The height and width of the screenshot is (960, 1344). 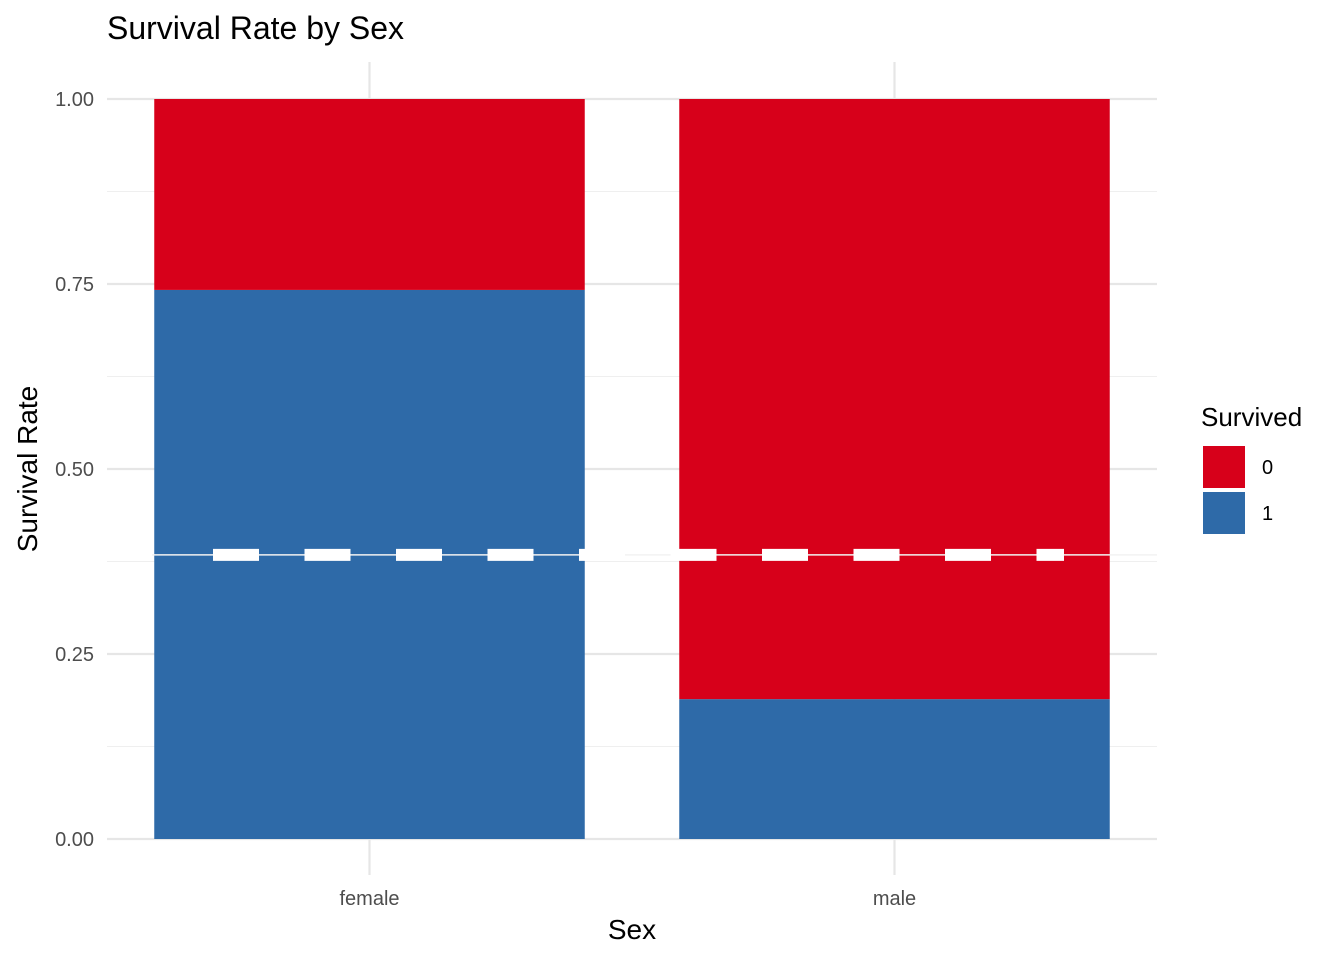 I want to click on x-axis-title: Sex, so click(x=632, y=929).